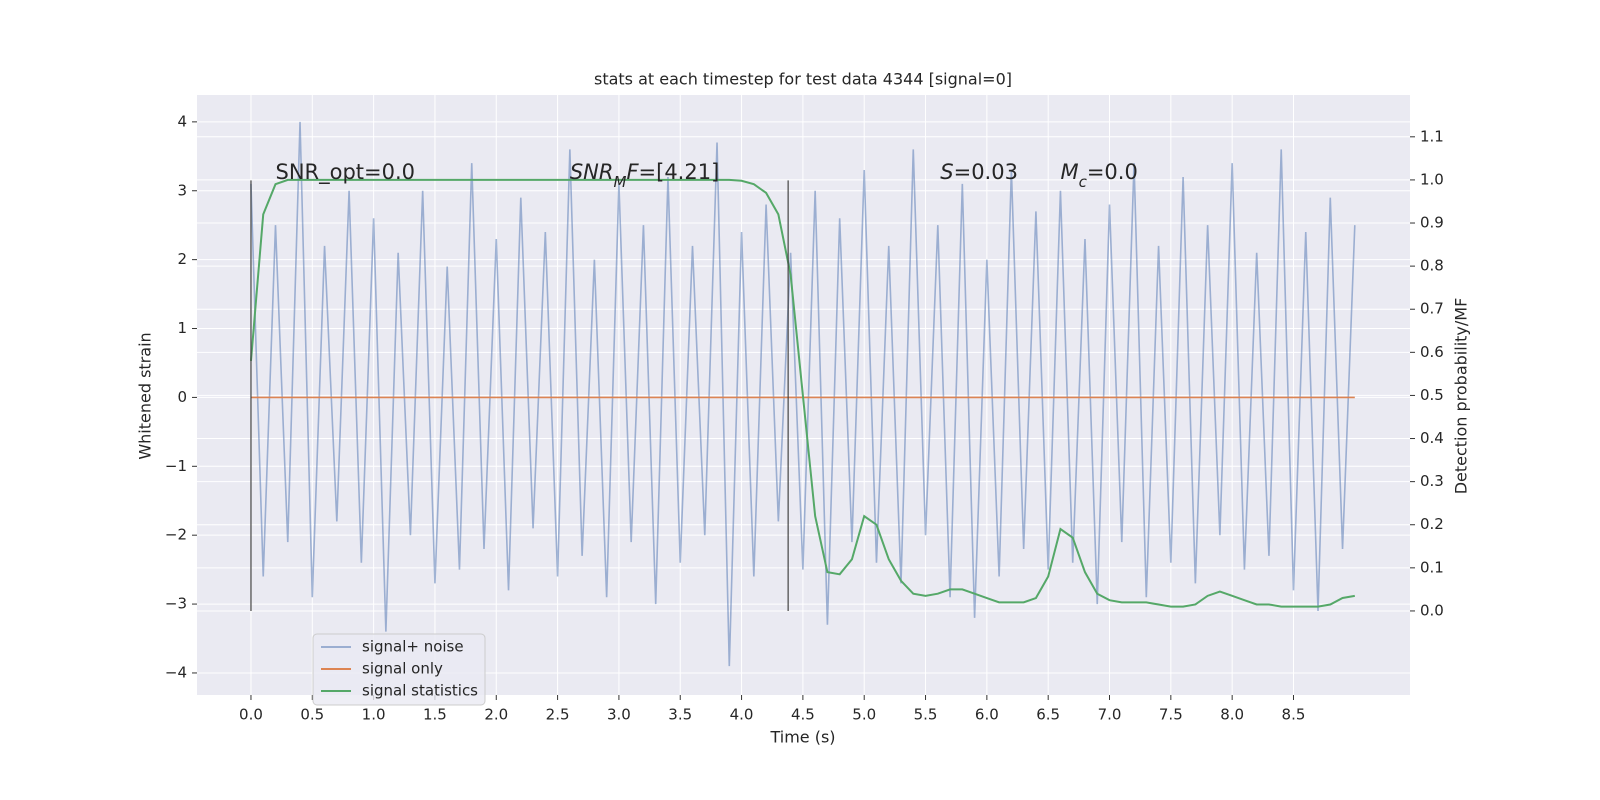  Describe the element at coordinates (374, 715) in the screenshot. I see `x-tick-label: 1.0` at that location.